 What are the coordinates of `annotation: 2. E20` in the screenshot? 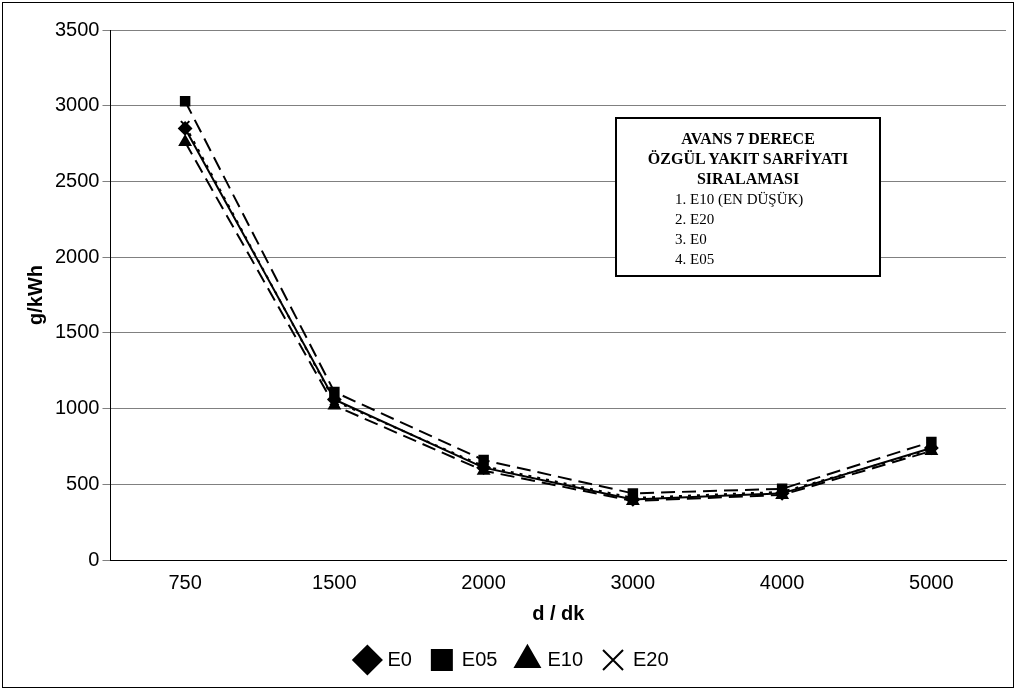 It's located at (695, 219).